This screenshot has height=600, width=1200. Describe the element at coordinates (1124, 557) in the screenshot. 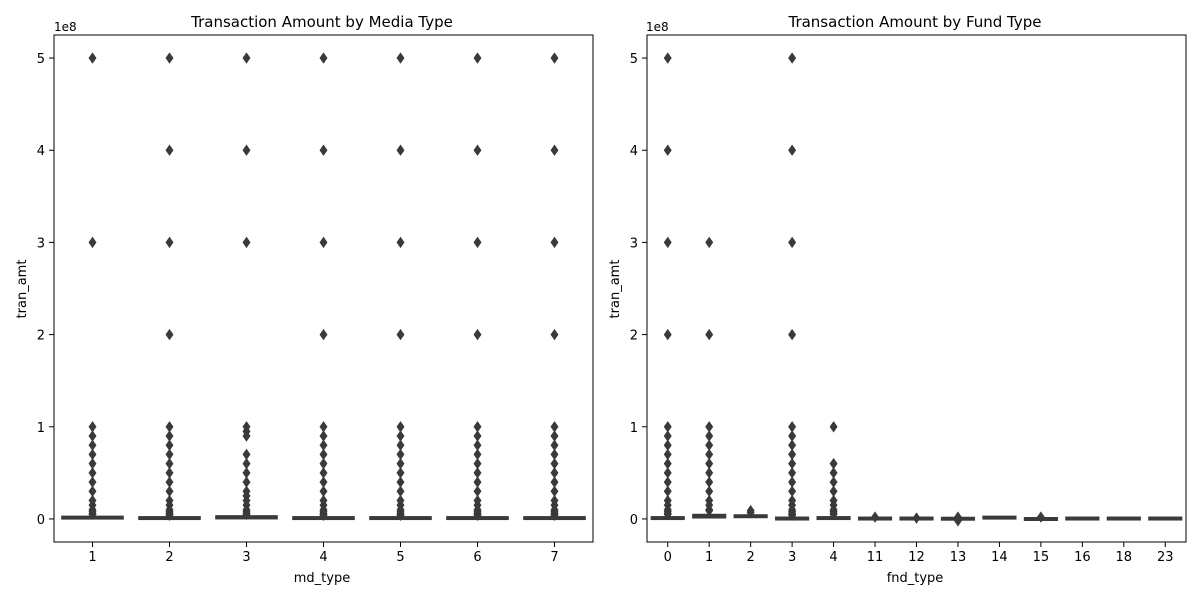

I see `x-tick-label: 18` at that location.